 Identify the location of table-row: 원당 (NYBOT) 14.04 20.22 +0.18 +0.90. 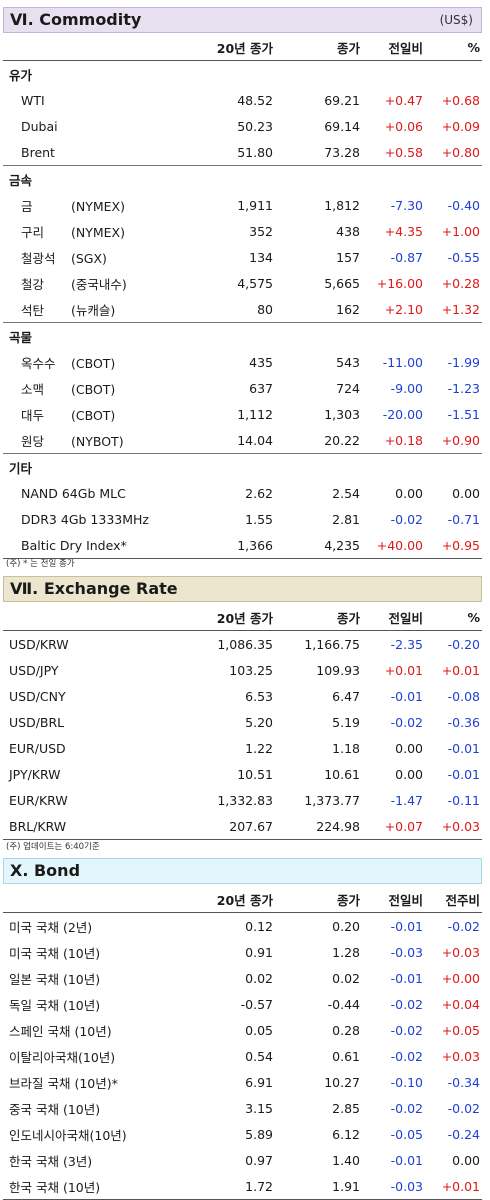
(242, 440).